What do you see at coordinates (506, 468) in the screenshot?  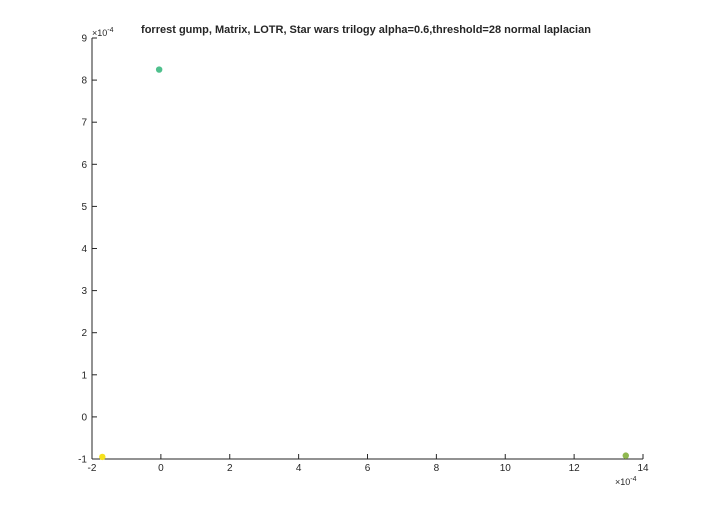 I see `x-tick-label: 10` at bounding box center [506, 468].